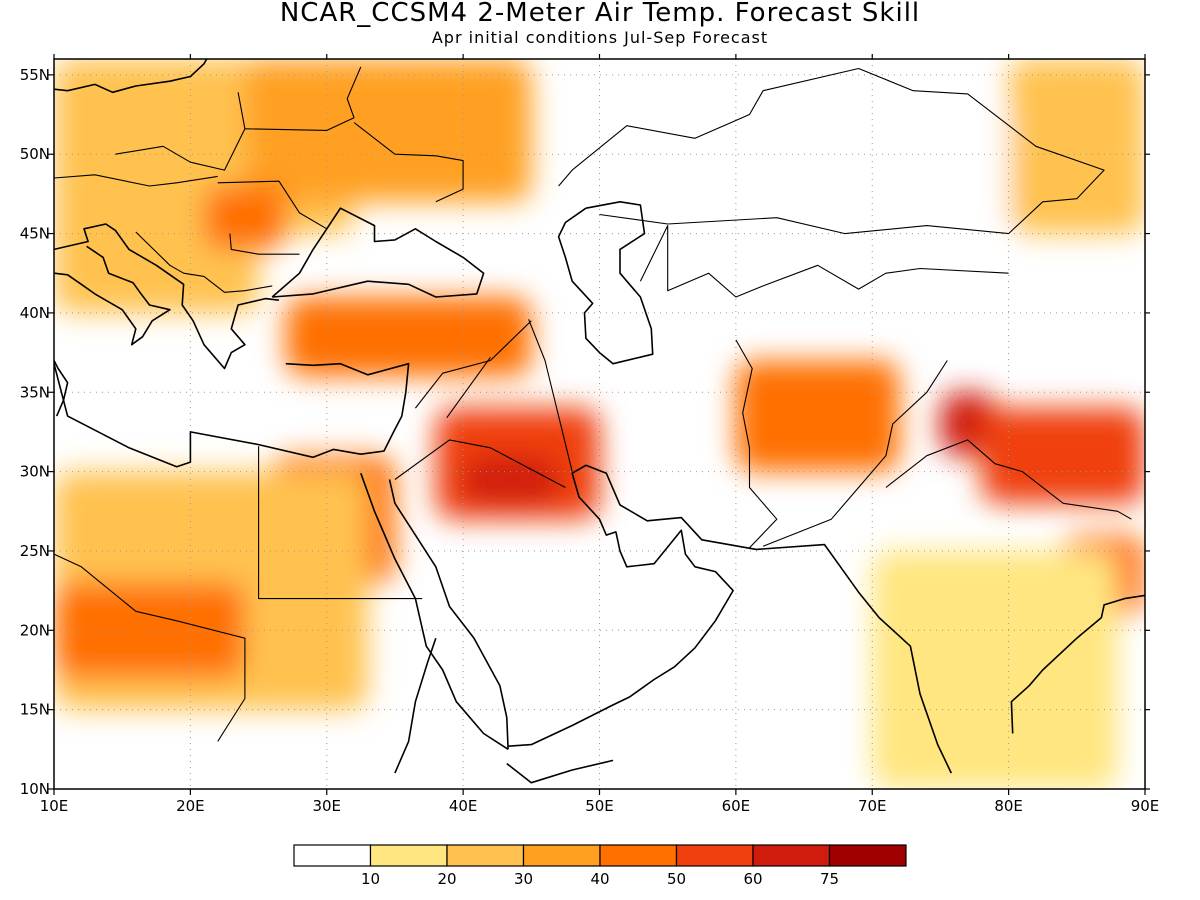 The width and height of the screenshot is (1200, 900). I want to click on color-legend: 10 20 30 40 50 60 75, so click(600, 866).